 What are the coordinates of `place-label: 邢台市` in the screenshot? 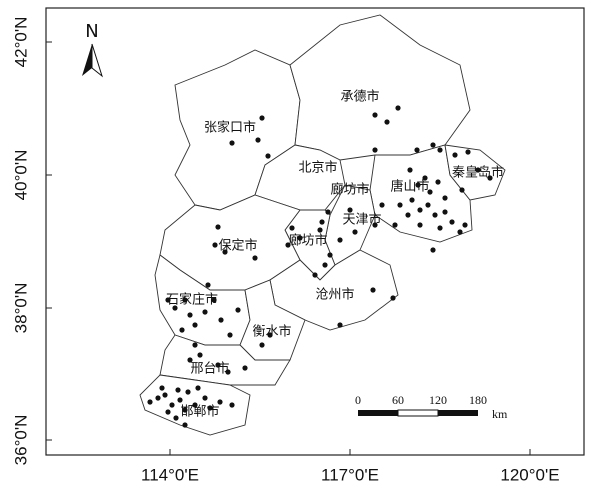 It's located at (209, 369).